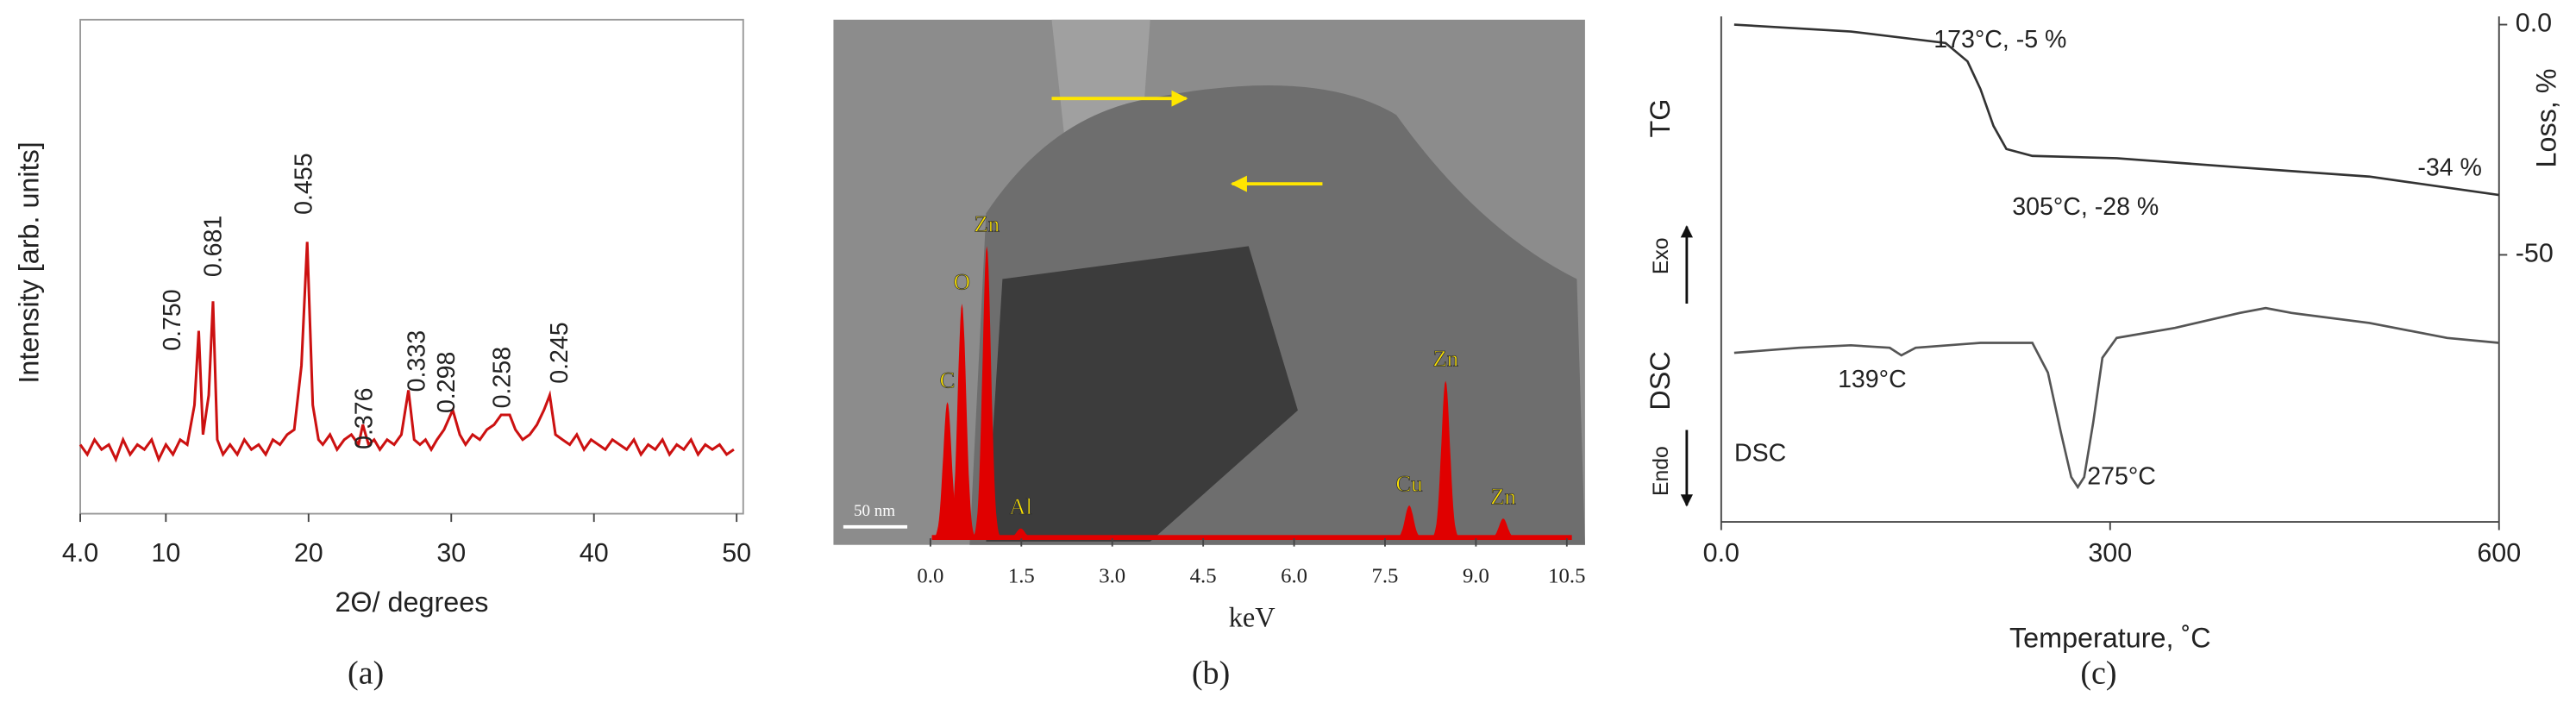 The height and width of the screenshot is (709, 2576). I want to click on x-tick-label: 7.5, so click(1385, 575).